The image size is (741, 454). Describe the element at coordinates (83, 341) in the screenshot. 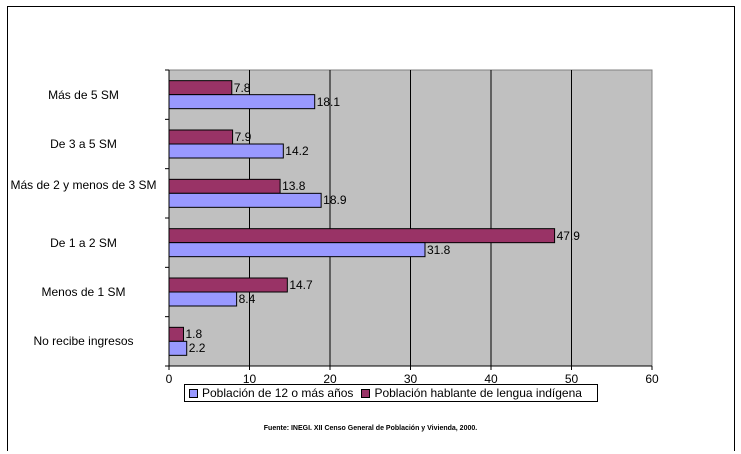

I see `category-label: No recibe ingresos` at that location.